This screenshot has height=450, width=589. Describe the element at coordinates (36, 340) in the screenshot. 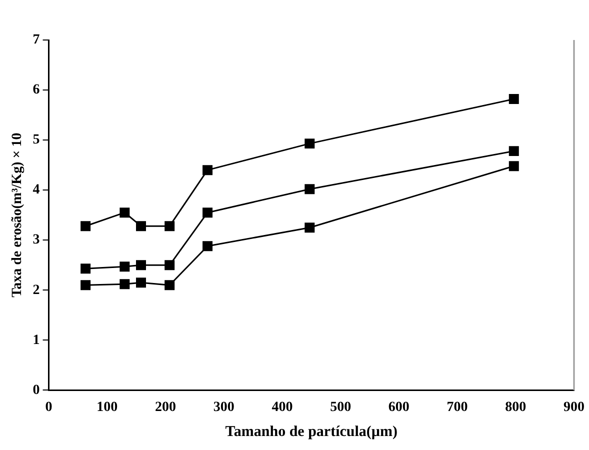

I see `y-tick-label: 1` at that location.